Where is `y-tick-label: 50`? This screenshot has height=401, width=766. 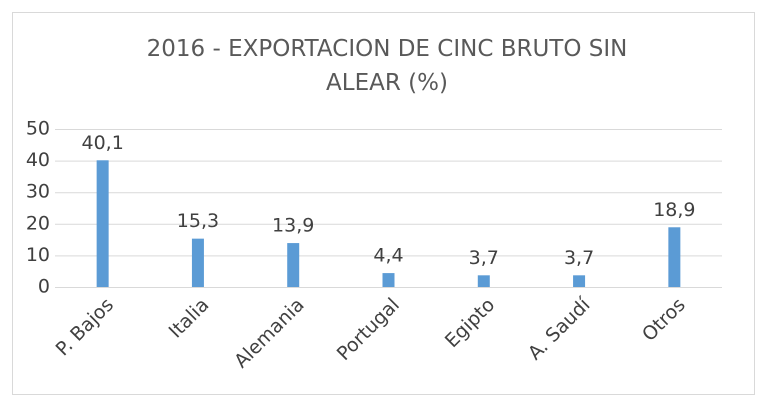
y-tick-label: 50 is located at coordinates (38, 129).